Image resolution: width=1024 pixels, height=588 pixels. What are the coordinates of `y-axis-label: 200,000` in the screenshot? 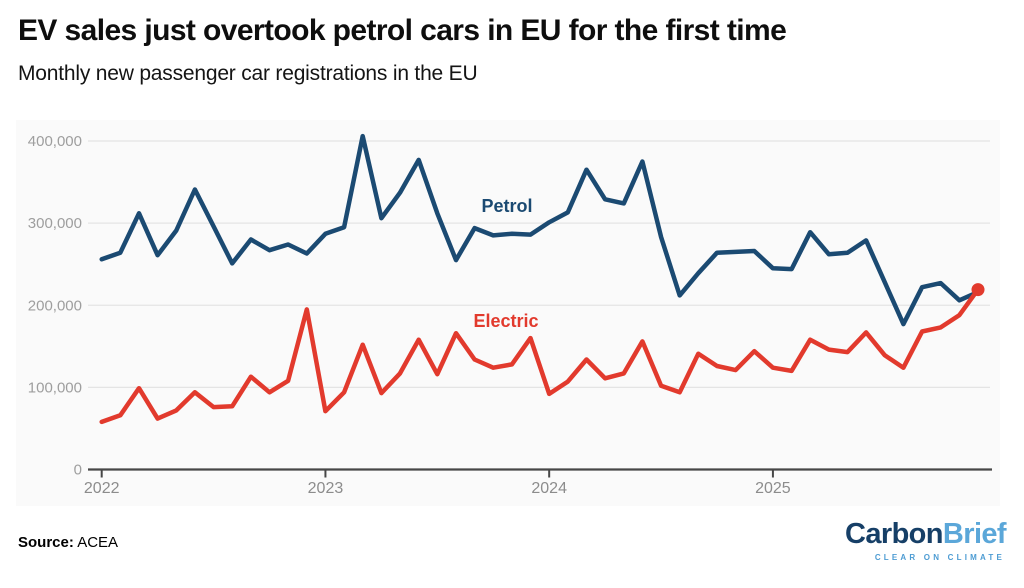 It's located at (55, 305).